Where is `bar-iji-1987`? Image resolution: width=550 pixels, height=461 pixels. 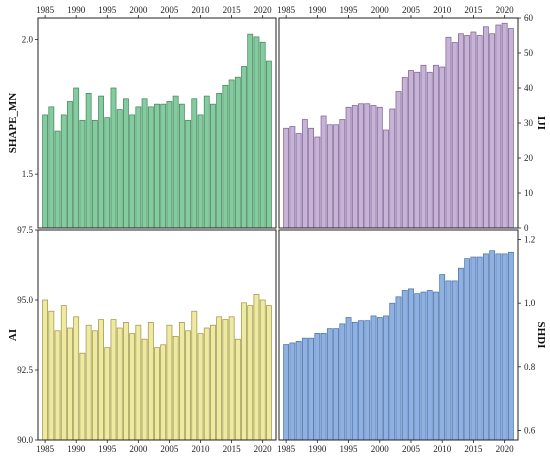 bar-iji-1987 is located at coordinates (298, 181).